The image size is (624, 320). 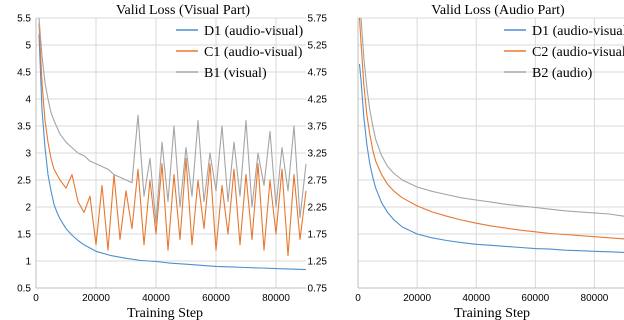 What do you see at coordinates (318, 154) in the screenshot?
I see `y-tick-label: 3.25` at bounding box center [318, 154].